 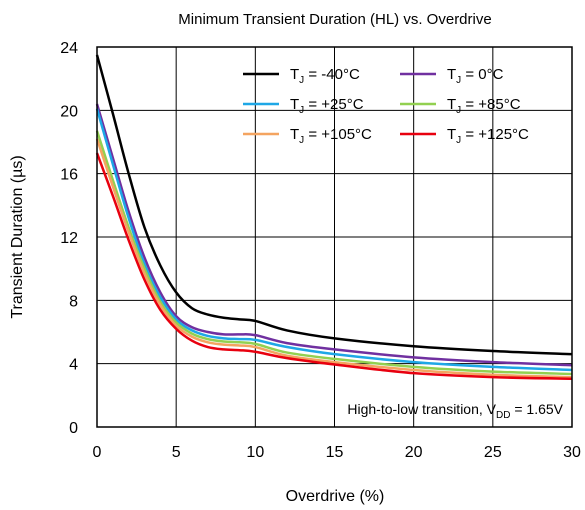 I want to click on y-tick-label: 16, so click(x=69, y=175).